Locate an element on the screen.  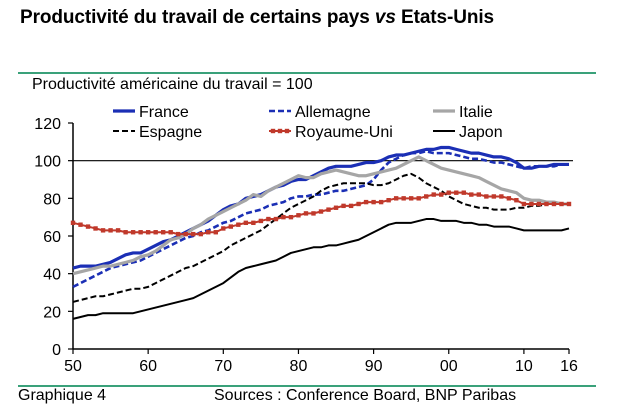
x-tick-label: 16 is located at coordinates (569, 366).